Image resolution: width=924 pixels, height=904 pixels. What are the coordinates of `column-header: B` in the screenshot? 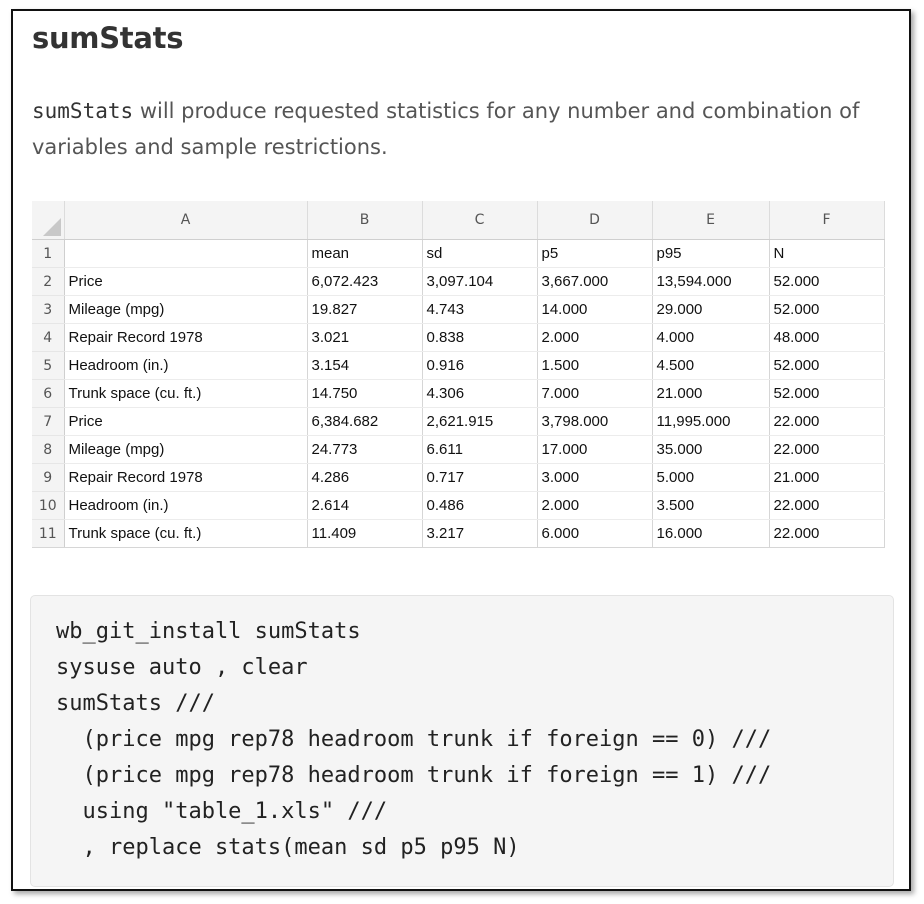 It's located at (365, 220).